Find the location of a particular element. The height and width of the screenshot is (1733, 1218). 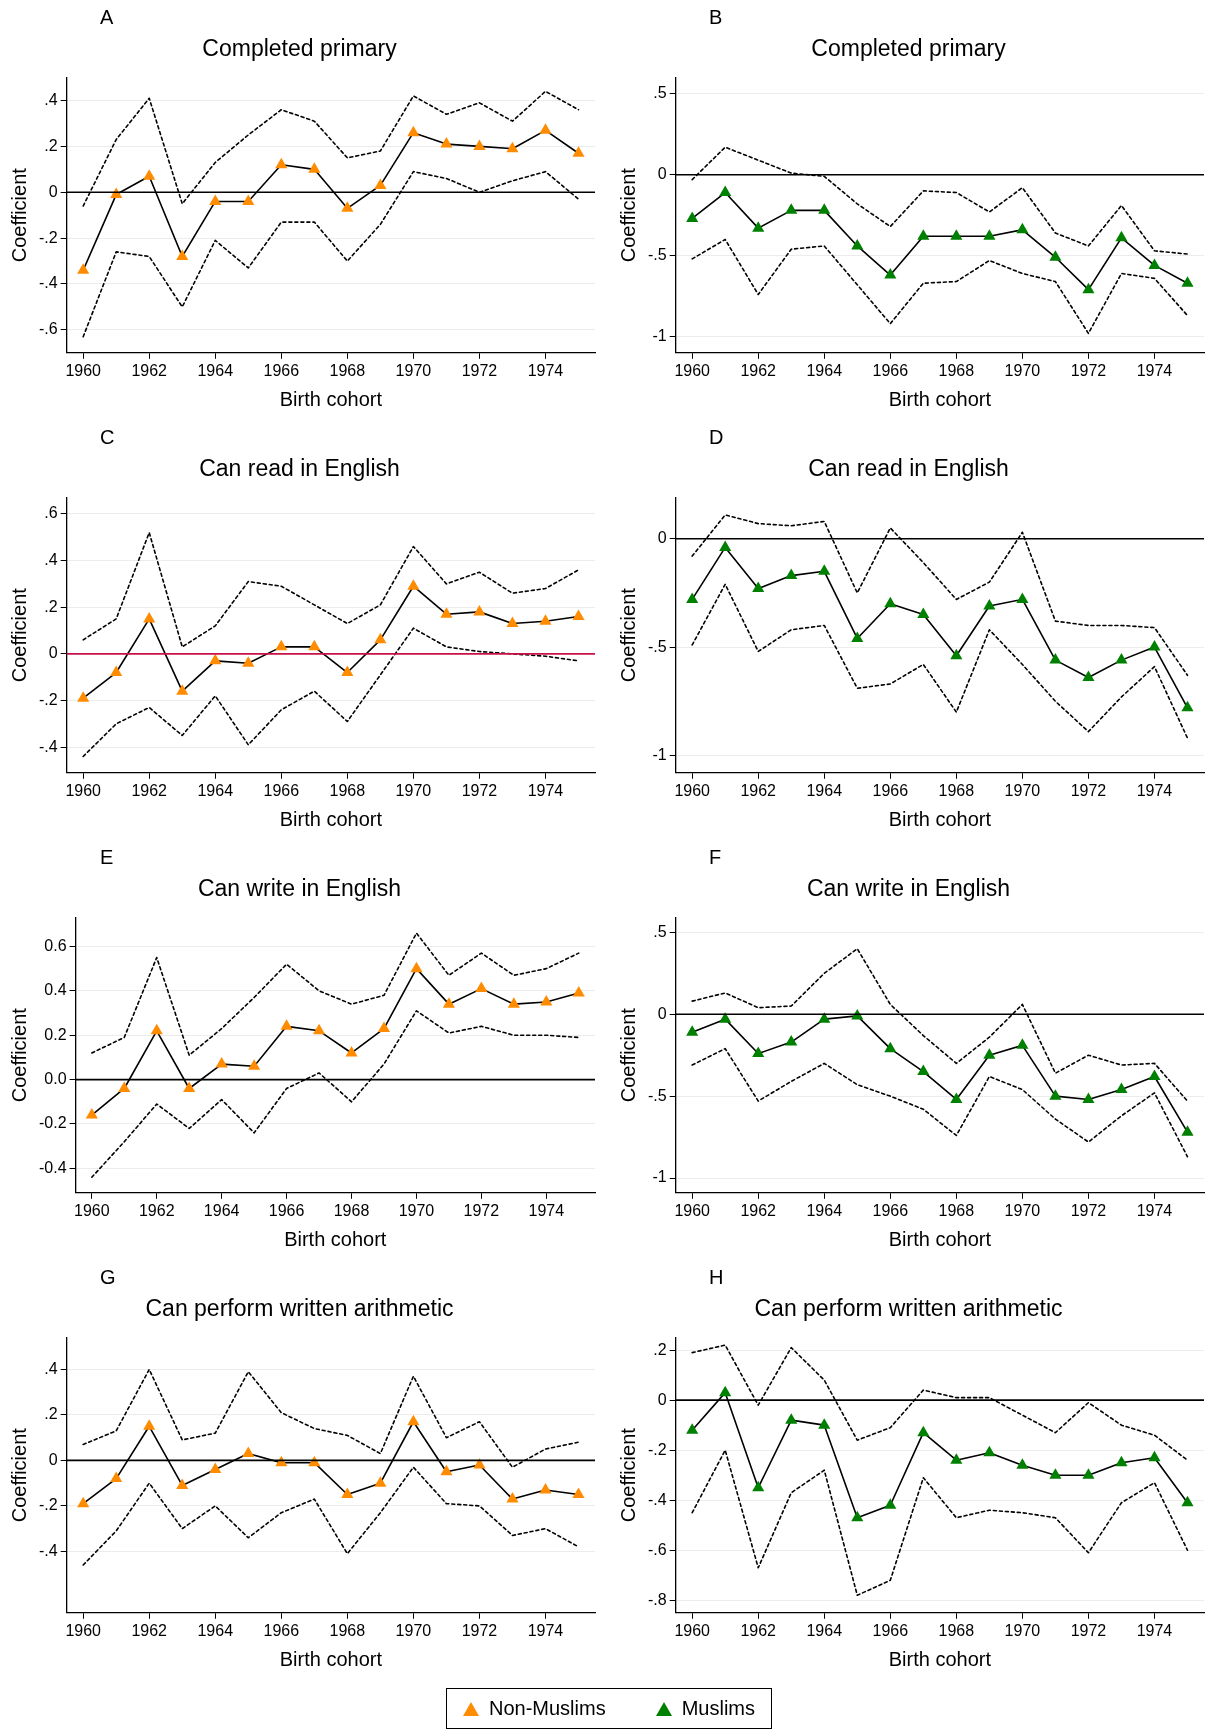

text: D is located at coordinates (716, 436).